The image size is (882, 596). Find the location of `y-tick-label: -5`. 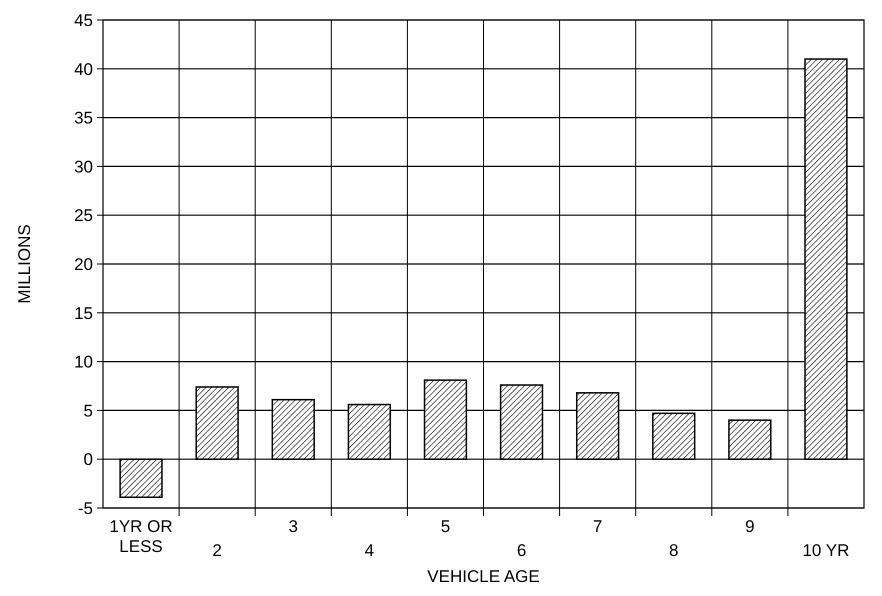

y-tick-label: -5 is located at coordinates (85, 508).